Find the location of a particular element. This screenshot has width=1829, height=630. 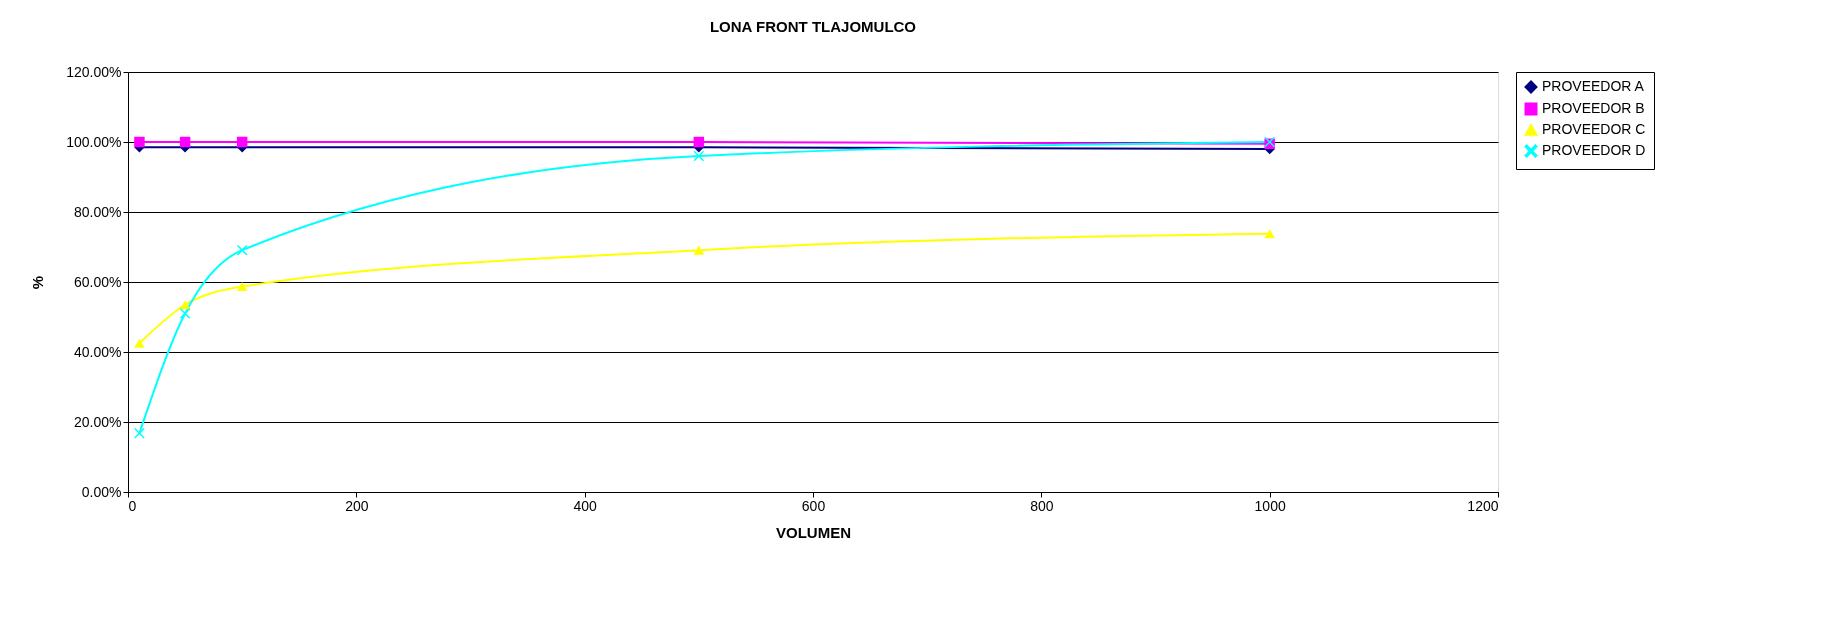

legend-label: PROVEEDOR C is located at coordinates (1594, 129).